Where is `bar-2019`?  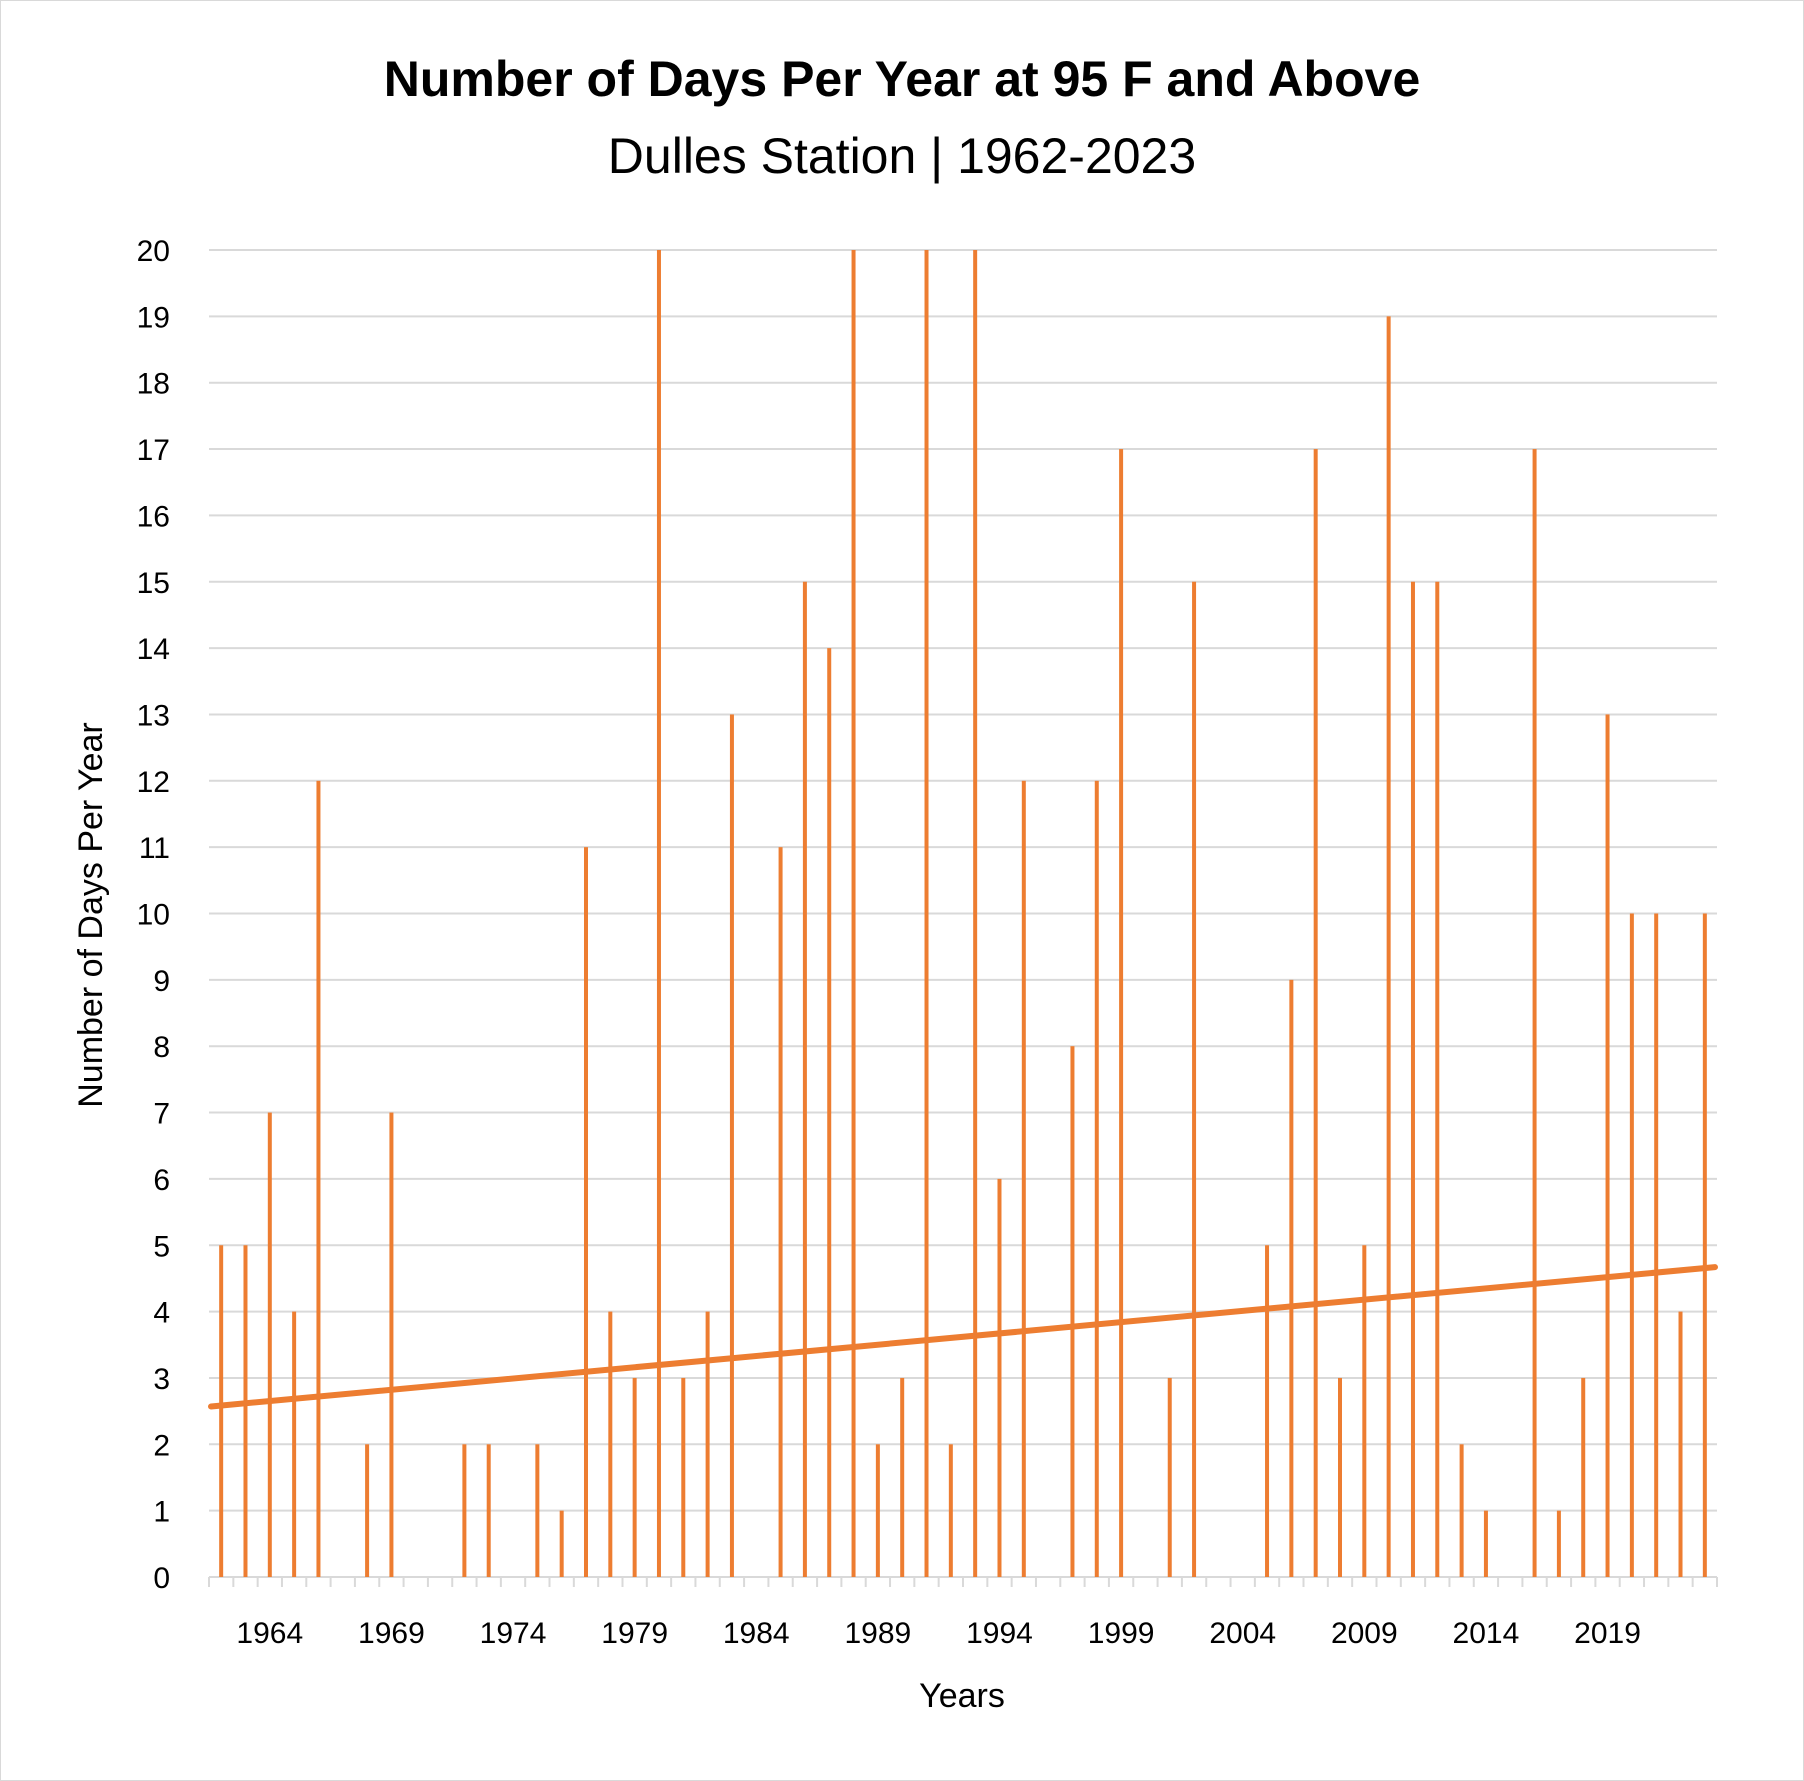 bar-2019 is located at coordinates (1607, 1145).